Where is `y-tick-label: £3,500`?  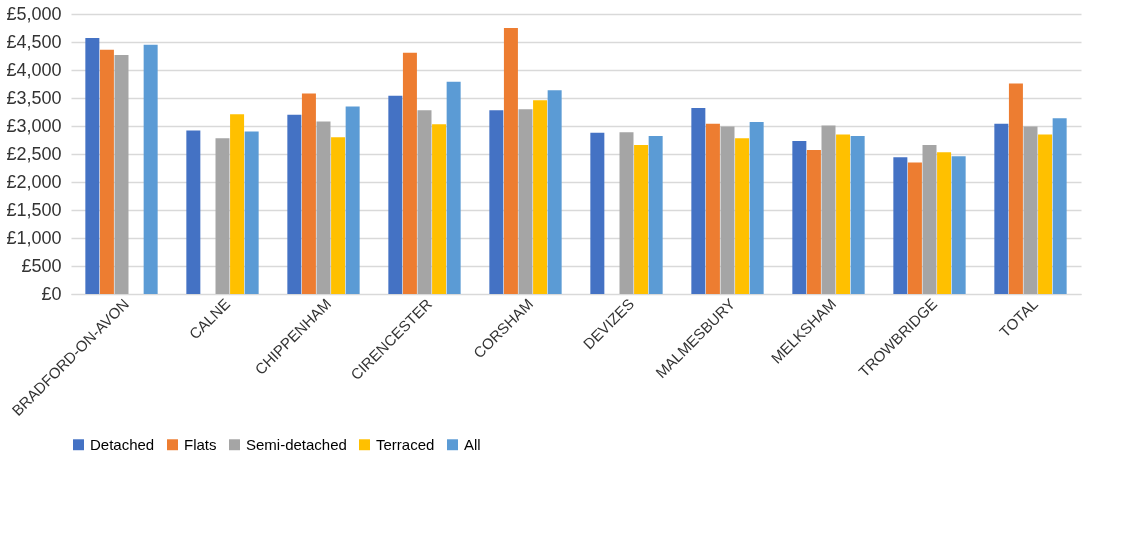
y-tick-label: £3,500 is located at coordinates (34, 97).